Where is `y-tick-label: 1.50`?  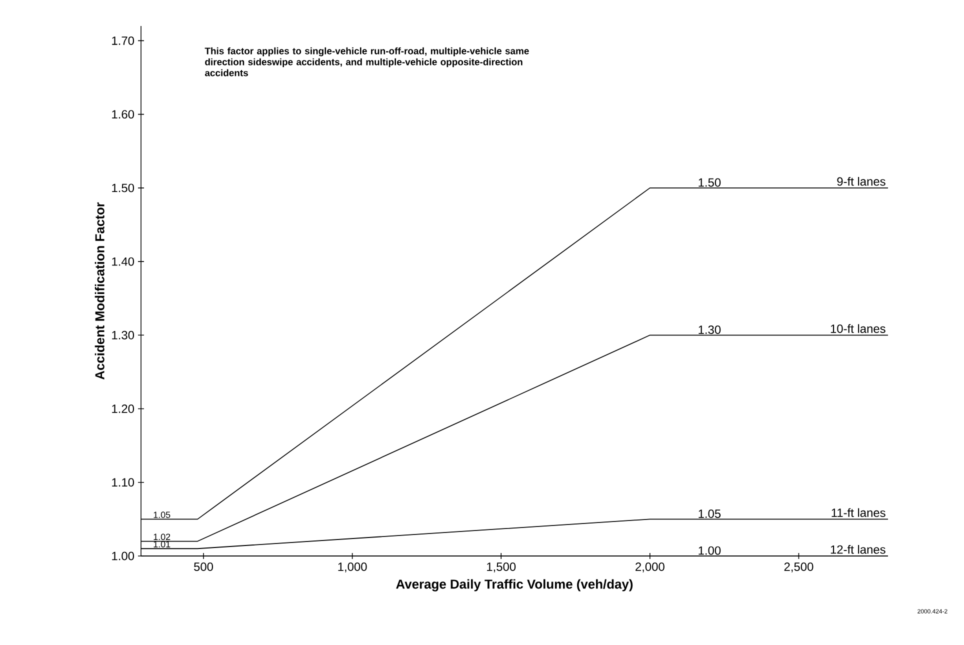
y-tick-label: 1.50 is located at coordinates (123, 188).